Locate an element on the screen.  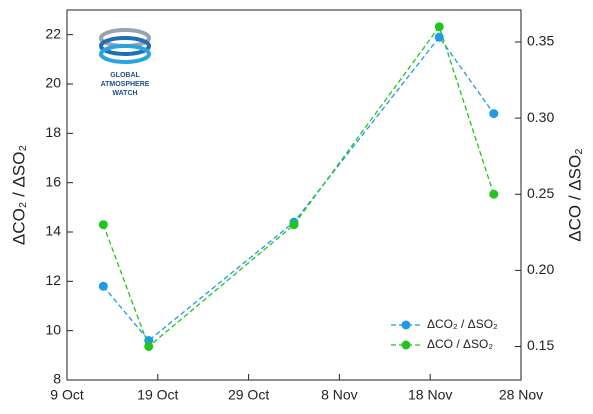
logo-text: WATCH is located at coordinates (124, 93).